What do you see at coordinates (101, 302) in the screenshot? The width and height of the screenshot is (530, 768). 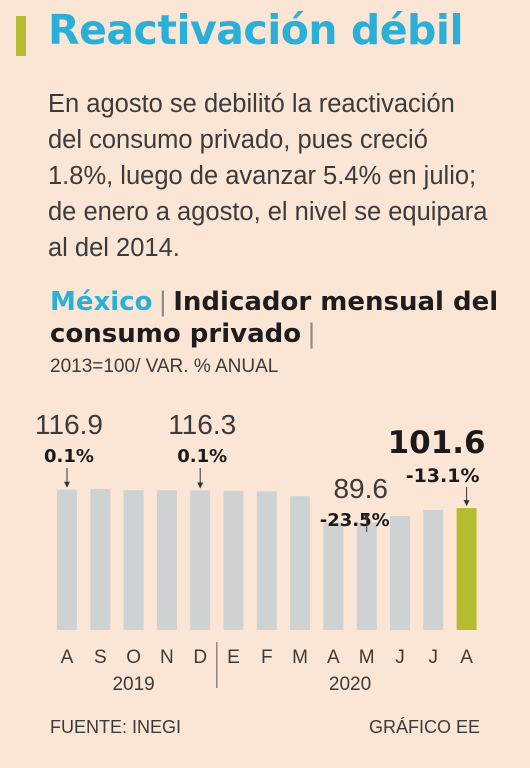 I see `chart-region: México` at bounding box center [101, 302].